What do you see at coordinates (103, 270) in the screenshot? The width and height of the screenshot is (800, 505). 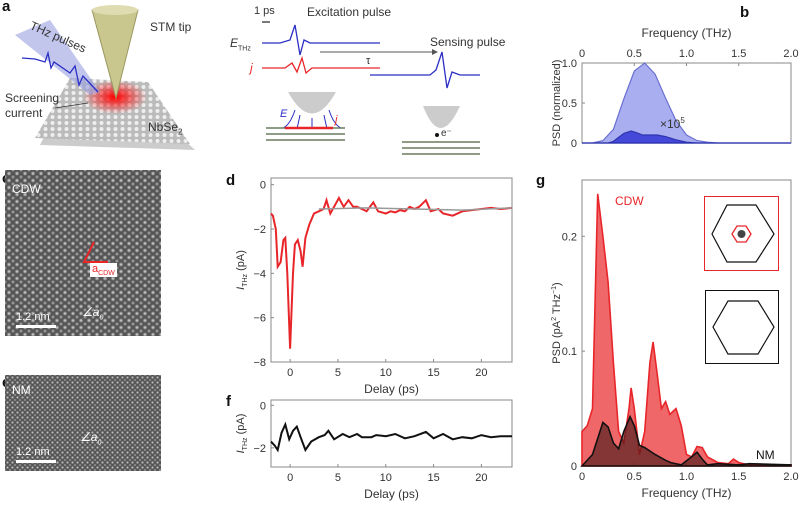 I see `a-cdw-label: aCDW` at bounding box center [103, 270].